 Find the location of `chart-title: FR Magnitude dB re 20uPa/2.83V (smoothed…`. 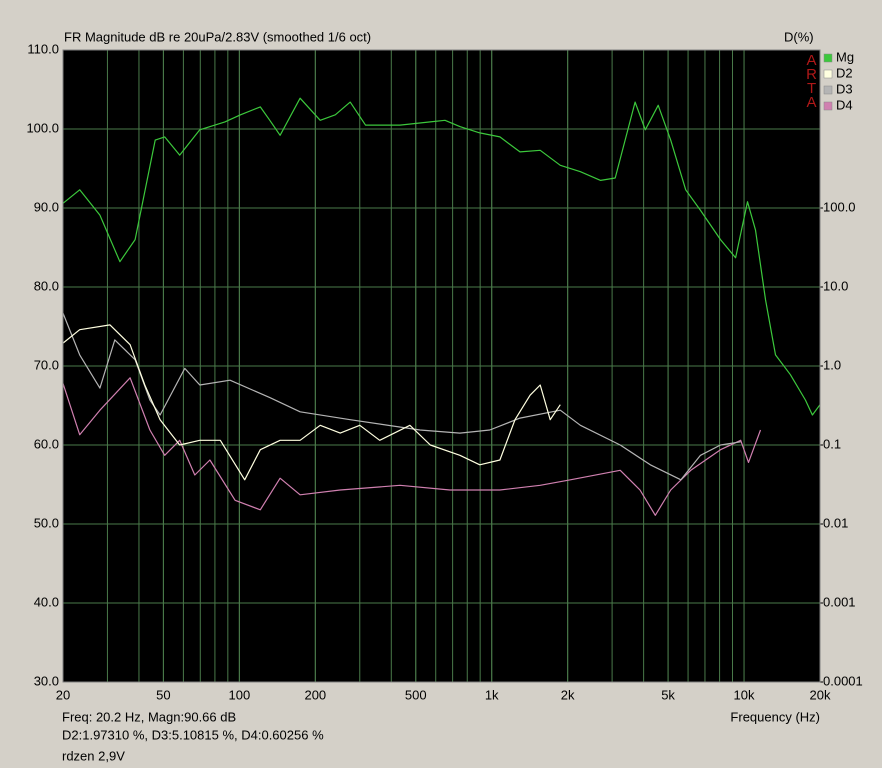

chart-title: FR Magnitude dB re 20uPa/2.83V (smoothed… is located at coordinates (217, 36).